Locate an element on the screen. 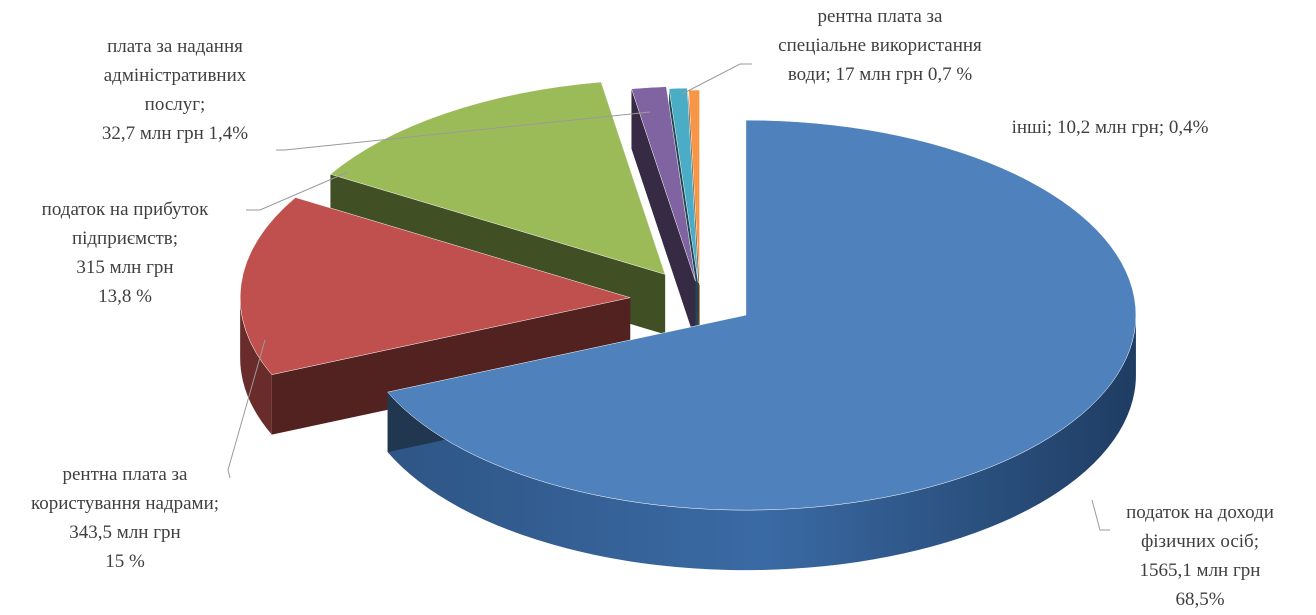 The height and width of the screenshot is (615, 1316). data-label-line: податок на доходи is located at coordinates (1200, 512).